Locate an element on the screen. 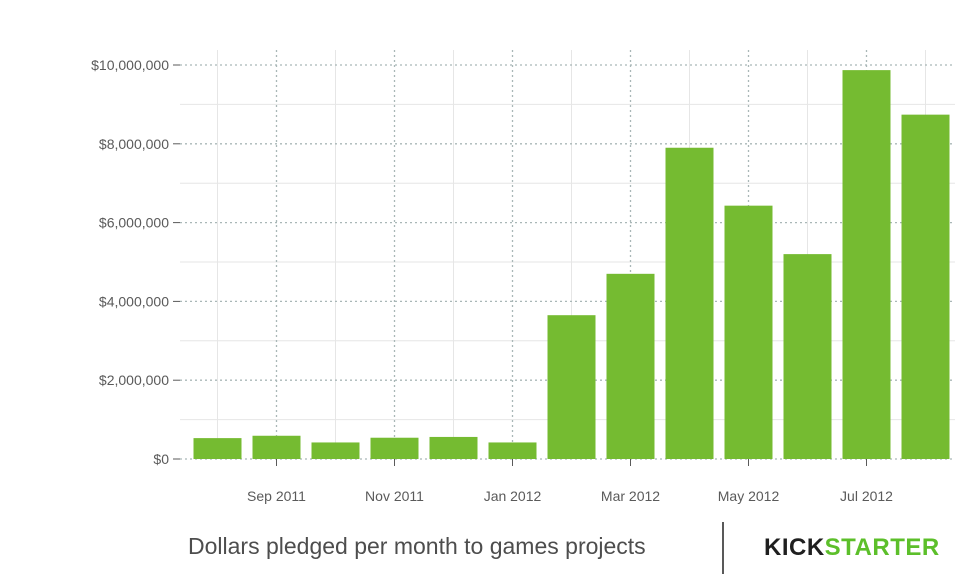  bar-jul-2012 is located at coordinates (866, 264).